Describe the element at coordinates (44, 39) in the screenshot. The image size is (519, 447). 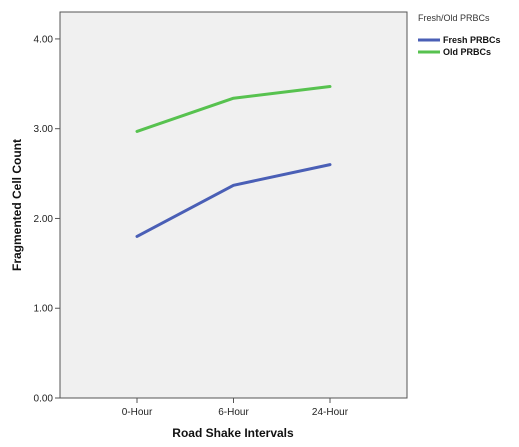
I see `y-tick-label: 4.00` at that location.